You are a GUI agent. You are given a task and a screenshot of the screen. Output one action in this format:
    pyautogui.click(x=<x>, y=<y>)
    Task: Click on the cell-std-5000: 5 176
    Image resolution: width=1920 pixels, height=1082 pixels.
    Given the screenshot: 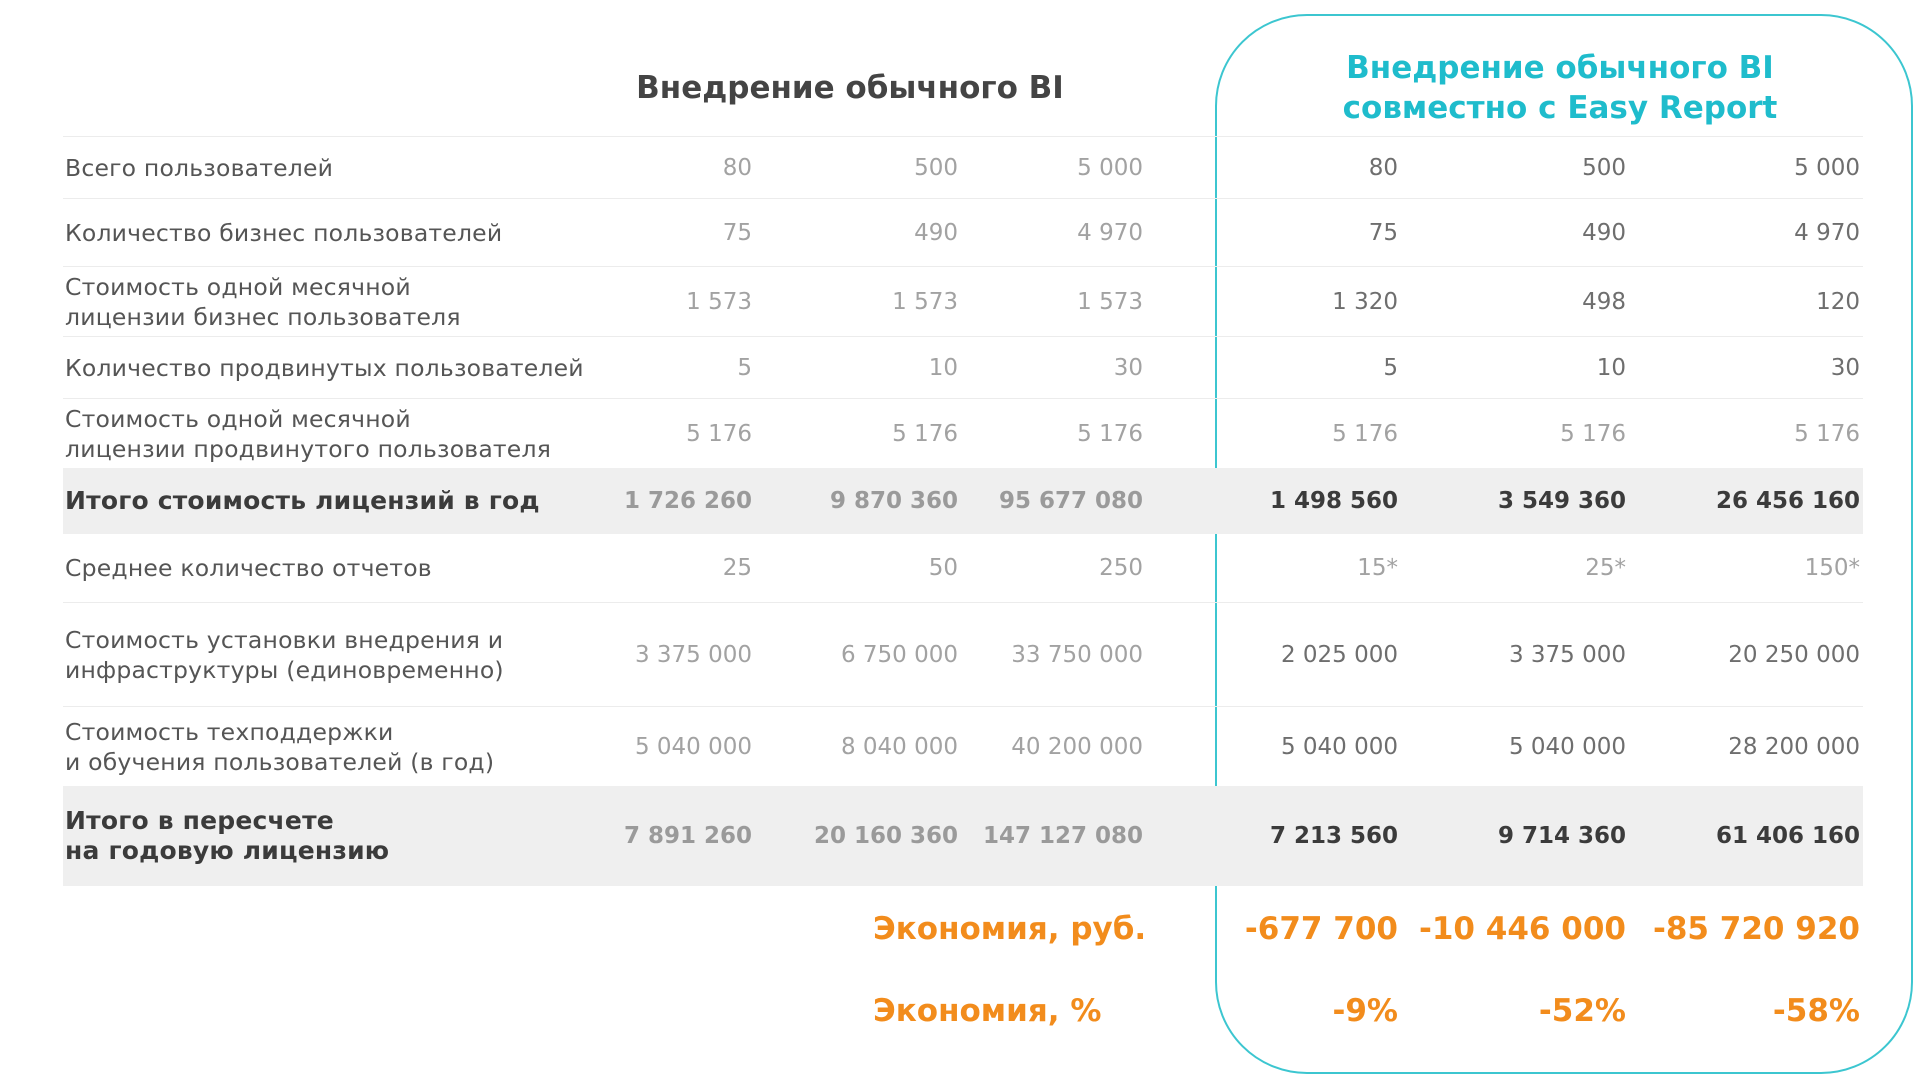 What is the action you would take?
    pyautogui.click(x=1110, y=433)
    